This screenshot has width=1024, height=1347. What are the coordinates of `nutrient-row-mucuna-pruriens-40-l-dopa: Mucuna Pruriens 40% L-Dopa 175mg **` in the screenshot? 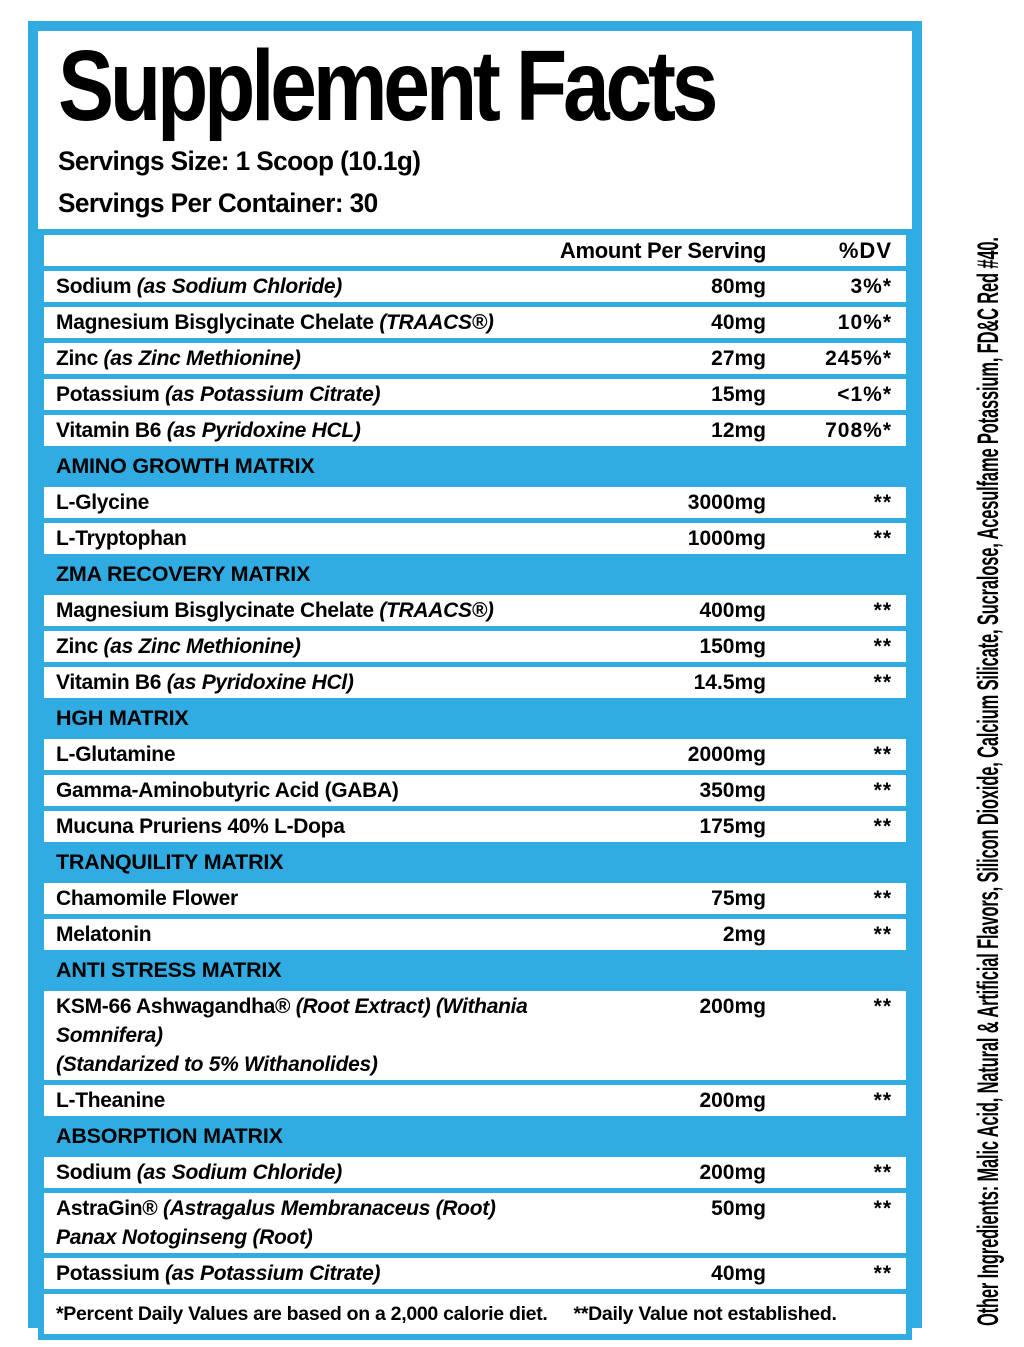 It's located at (475, 826).